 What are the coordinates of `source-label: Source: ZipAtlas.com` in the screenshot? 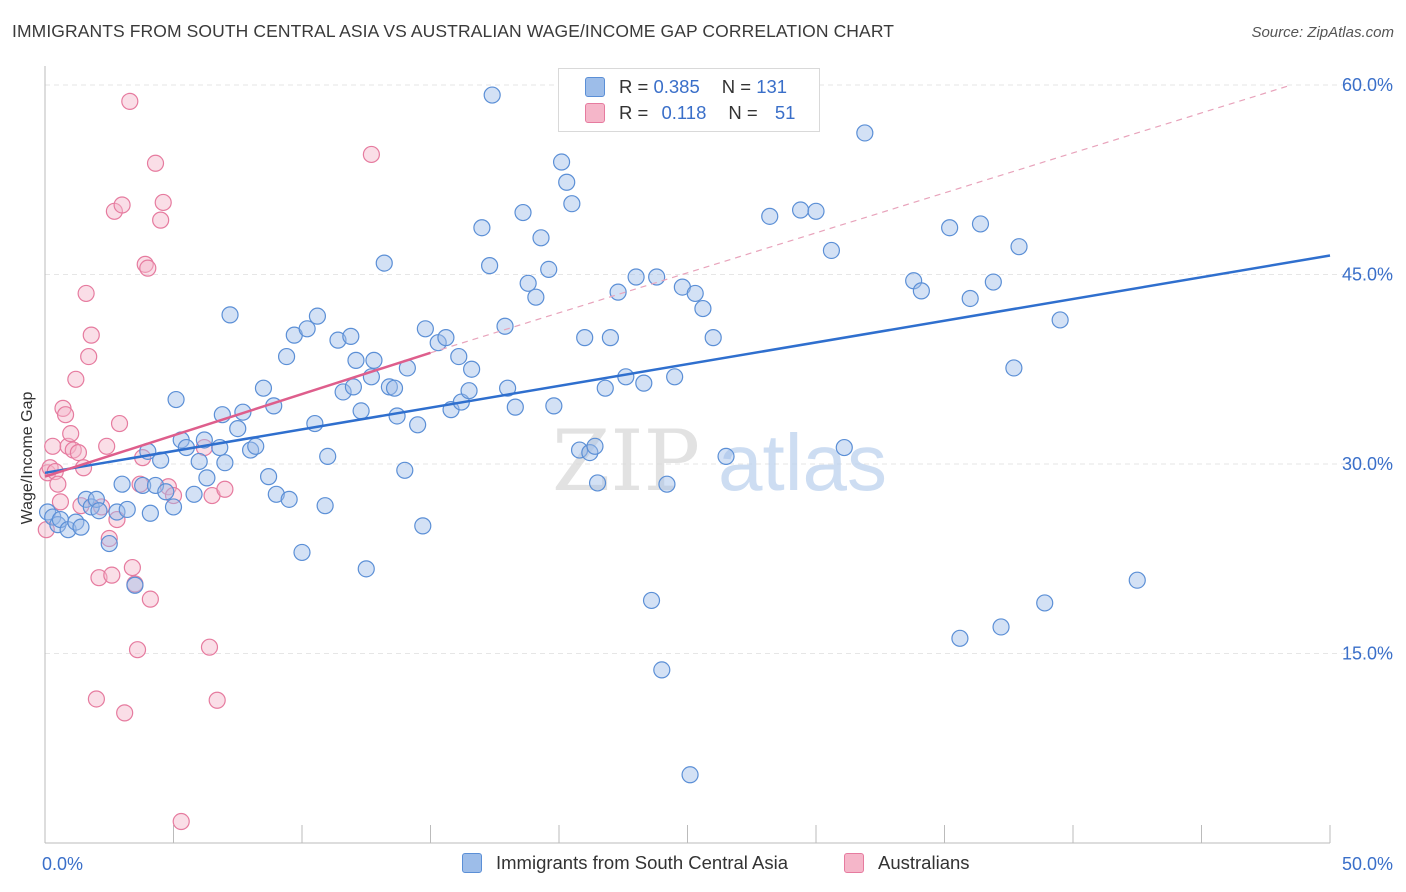 It's located at (1322, 32).